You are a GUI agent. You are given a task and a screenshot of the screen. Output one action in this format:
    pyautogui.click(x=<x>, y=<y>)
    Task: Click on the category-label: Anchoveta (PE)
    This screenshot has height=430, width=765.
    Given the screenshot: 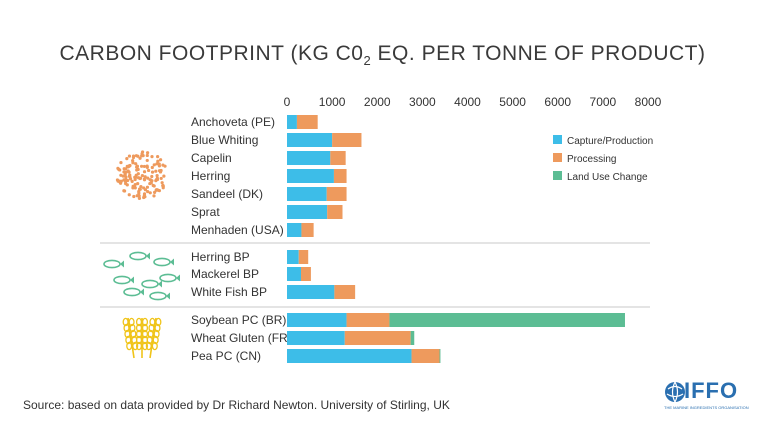 What is the action you would take?
    pyautogui.click(x=233, y=122)
    